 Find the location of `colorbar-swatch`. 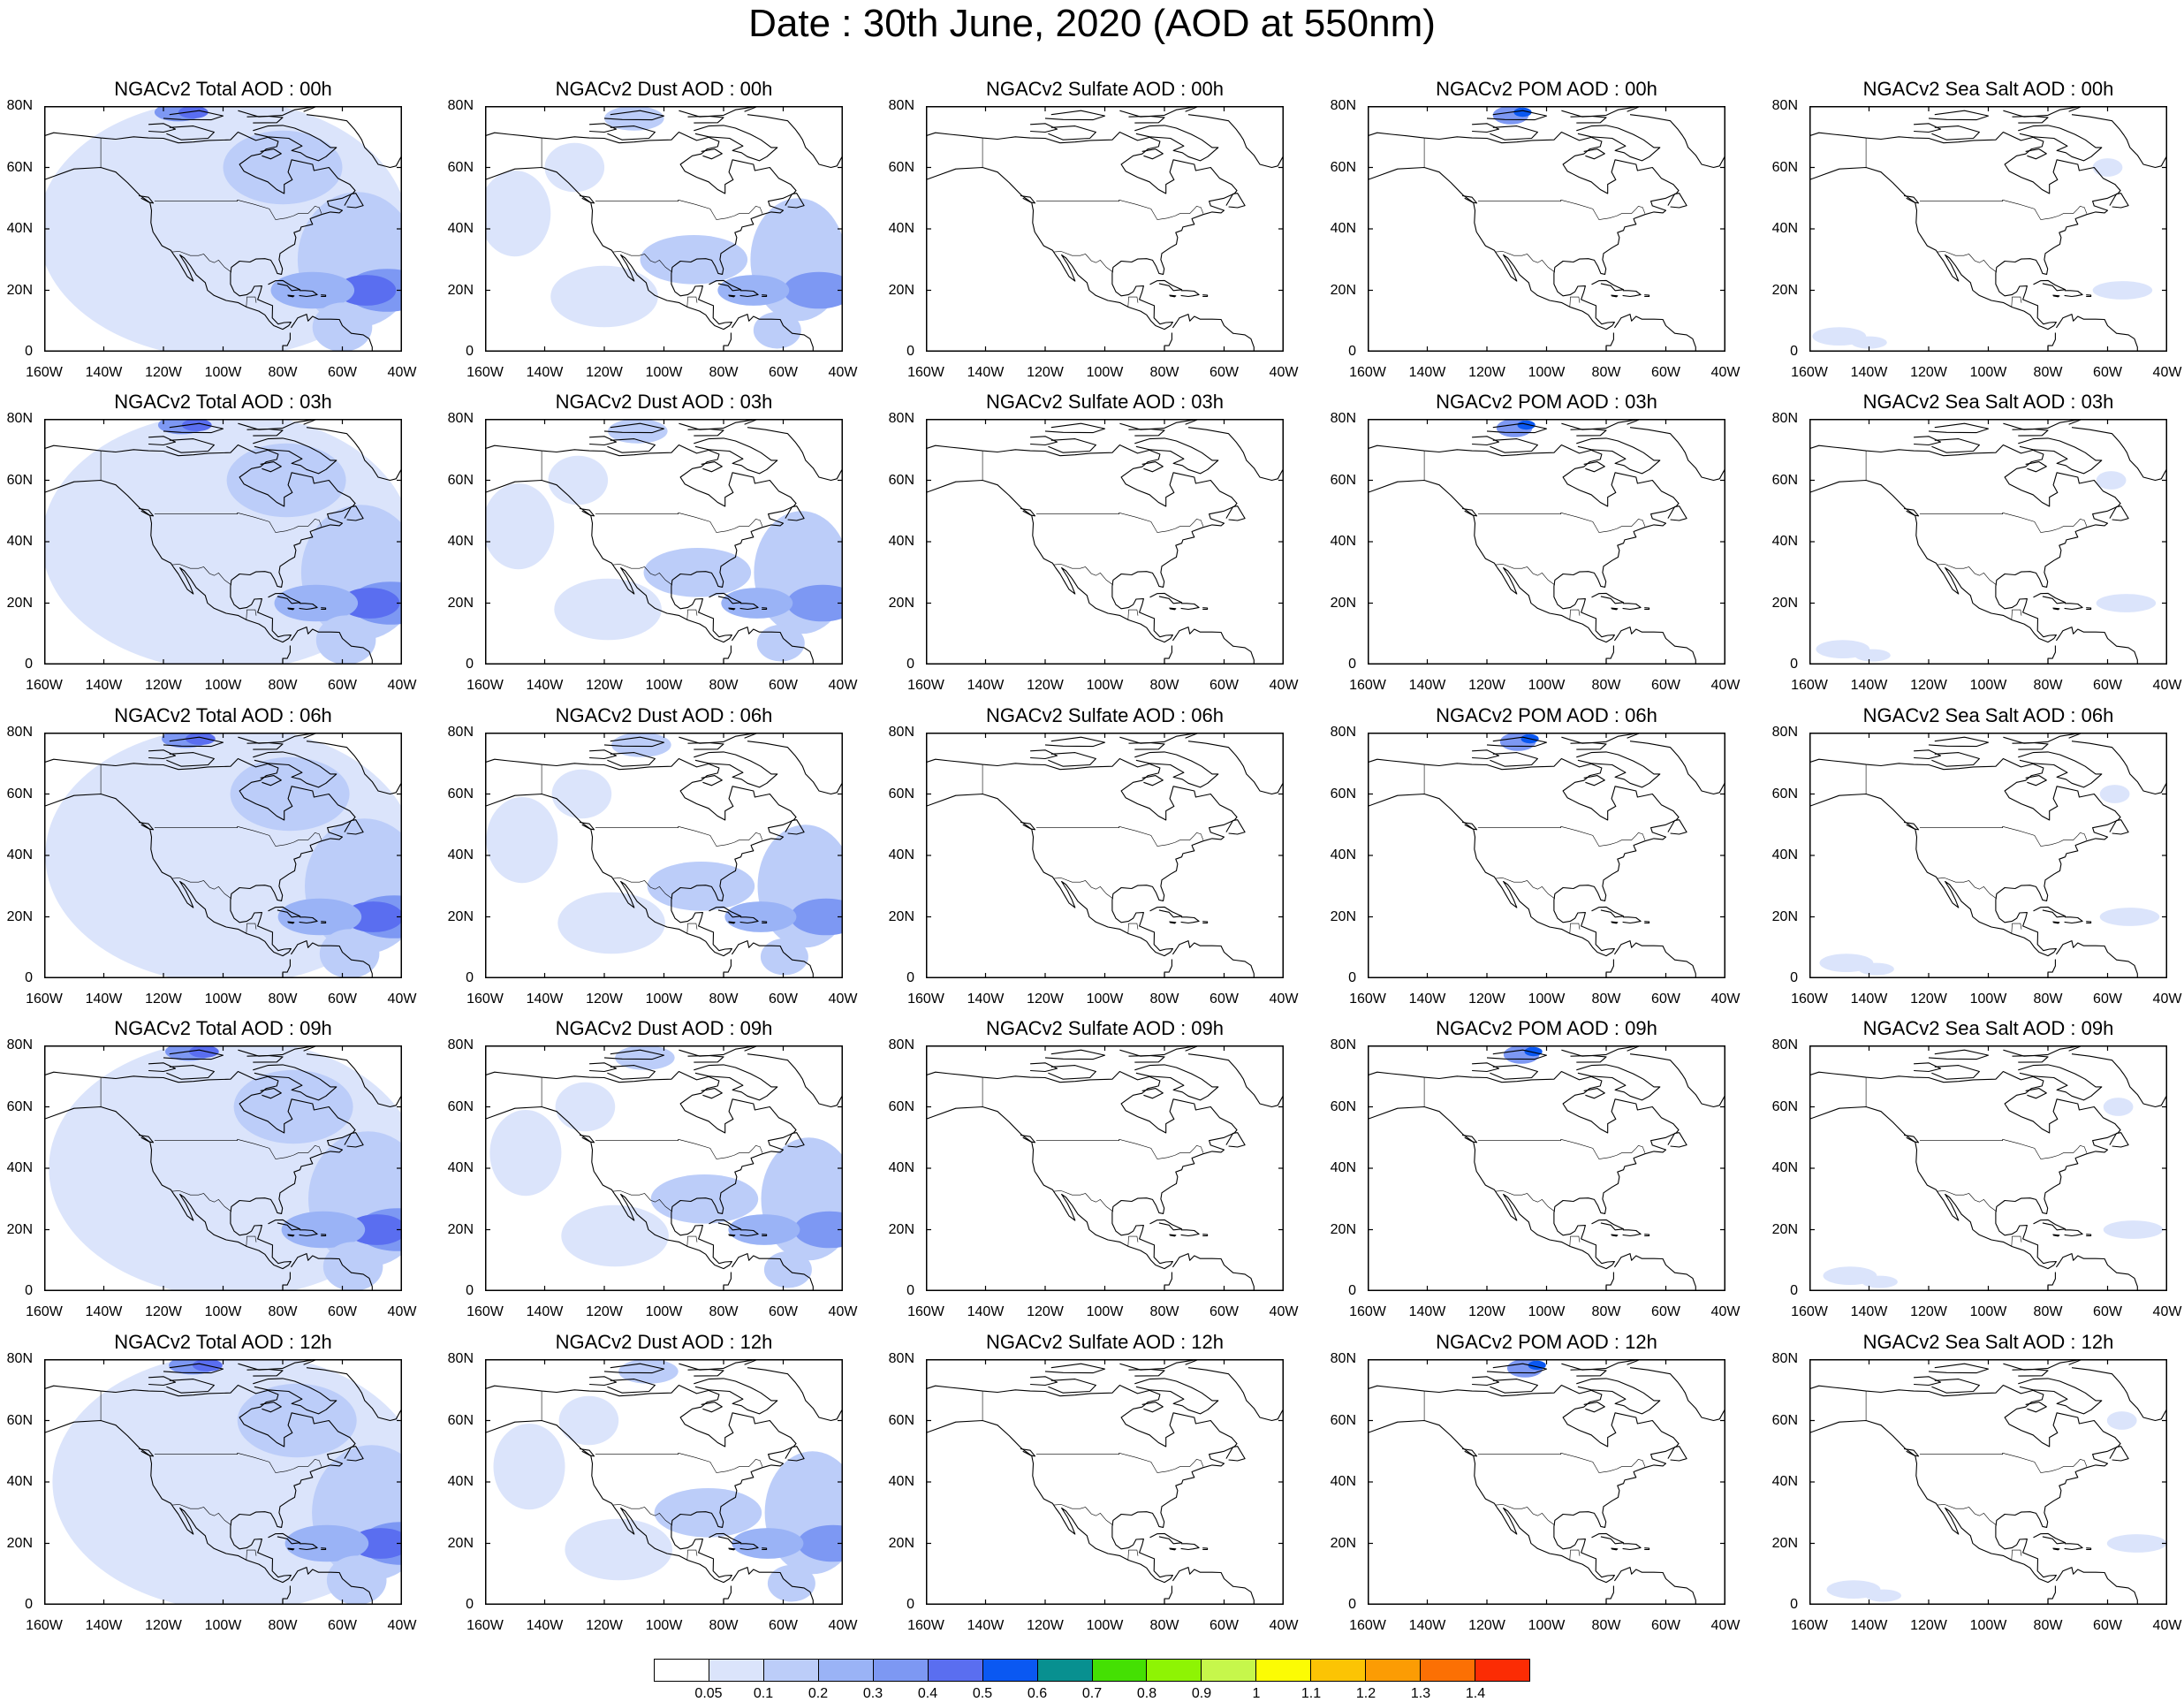

colorbar-swatch is located at coordinates (1339, 1670).